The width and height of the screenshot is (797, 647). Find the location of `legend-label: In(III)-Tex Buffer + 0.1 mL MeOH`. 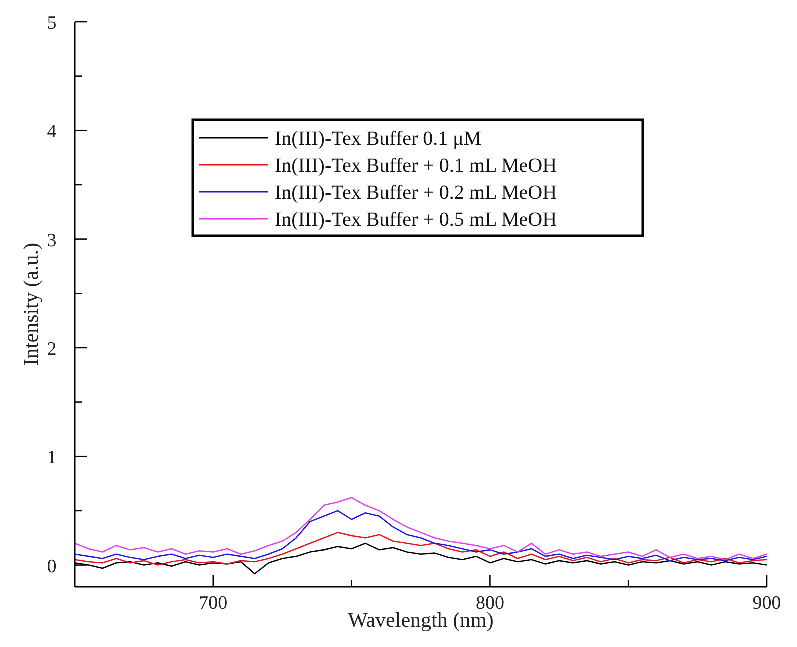

legend-label: In(III)-Tex Buffer + 0.1 mL MeOH is located at coordinates (416, 166).